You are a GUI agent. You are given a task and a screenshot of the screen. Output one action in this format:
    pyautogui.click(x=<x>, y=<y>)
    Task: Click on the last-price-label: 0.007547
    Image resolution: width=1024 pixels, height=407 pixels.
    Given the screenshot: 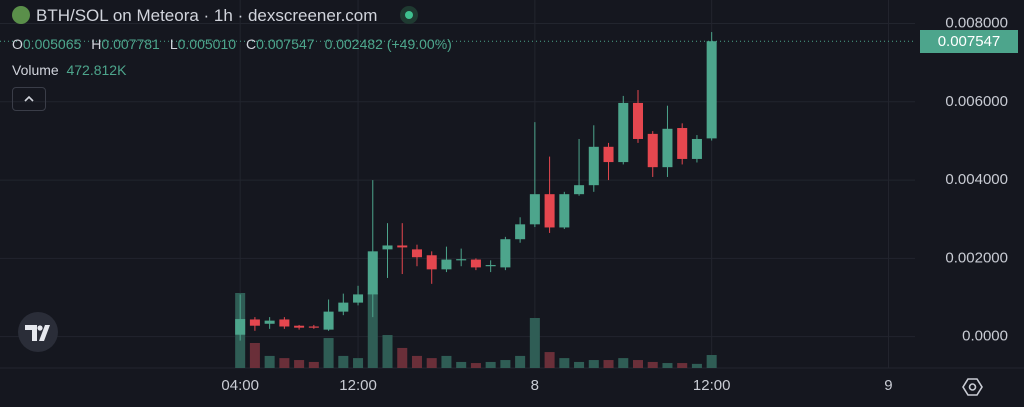 What is the action you would take?
    pyautogui.click(x=969, y=41)
    